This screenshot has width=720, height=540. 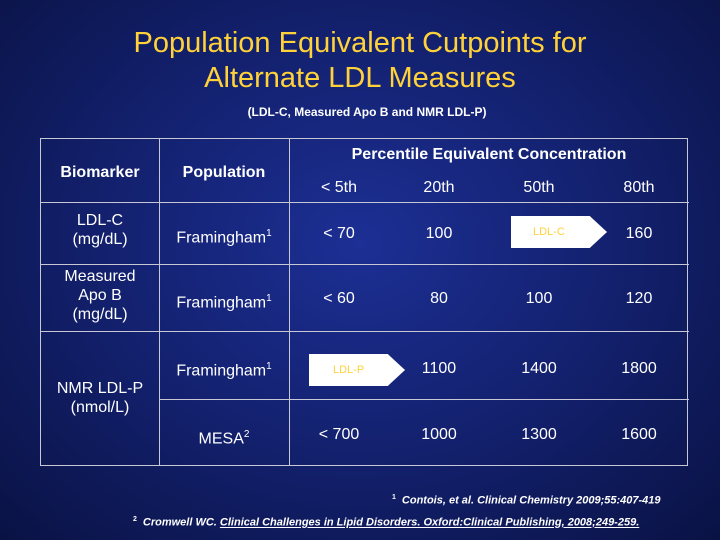 I want to click on biomarker-label: NMR LDL-P, so click(x=100, y=388).